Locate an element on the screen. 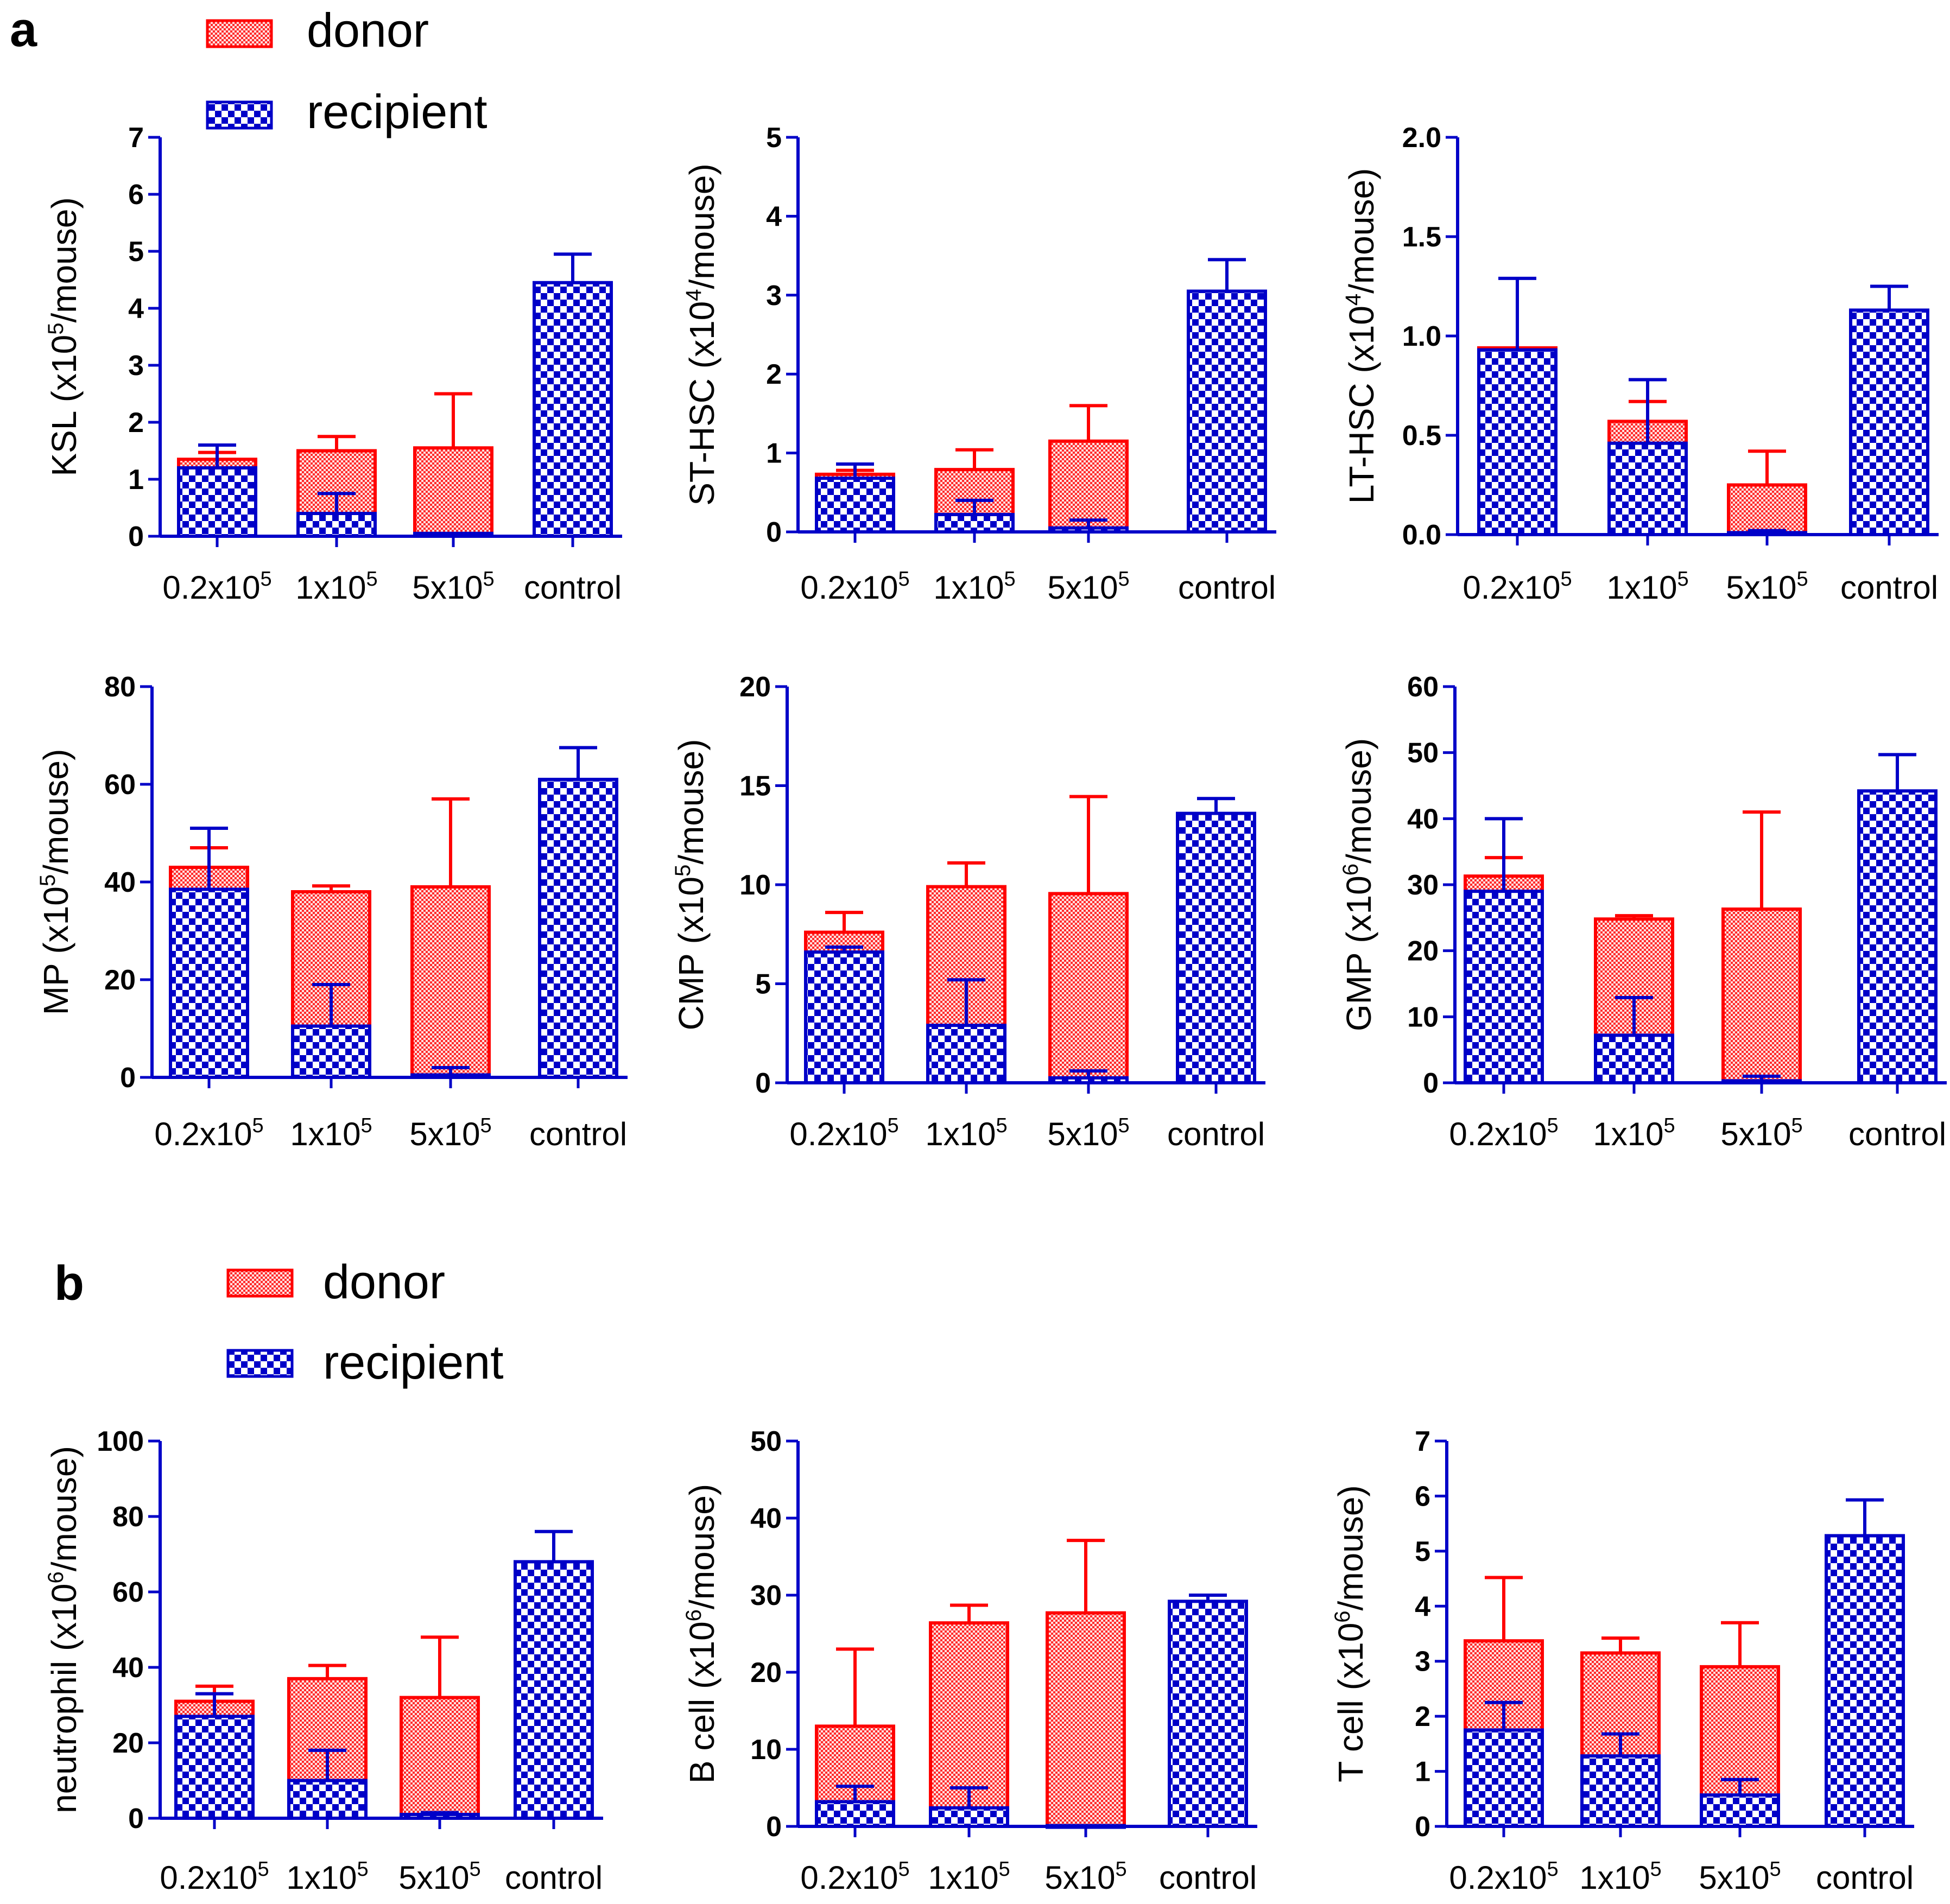 The width and height of the screenshot is (1950, 1904). y-tick-label: 10 is located at coordinates (766, 1750).